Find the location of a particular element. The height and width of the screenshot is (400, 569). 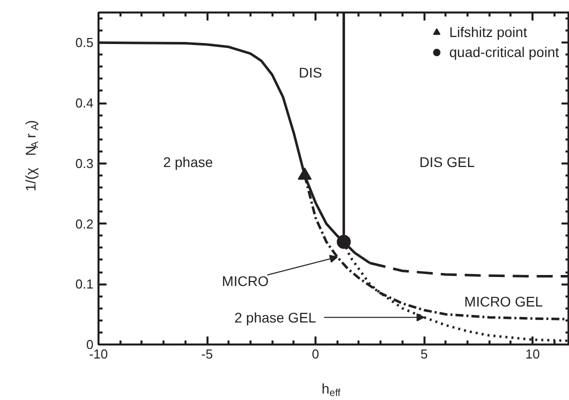

annotation: DIS GEL is located at coordinates (447, 162).